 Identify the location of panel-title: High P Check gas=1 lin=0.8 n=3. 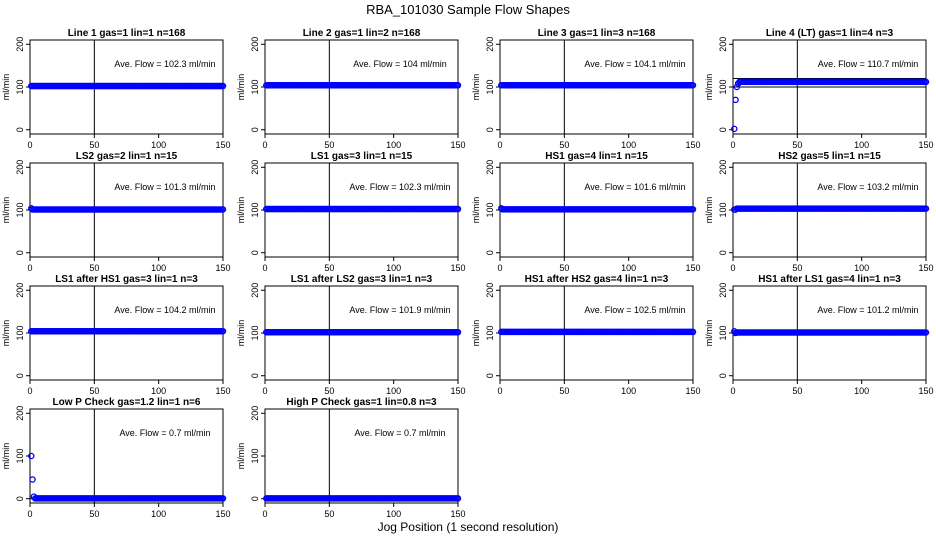
(361, 402).